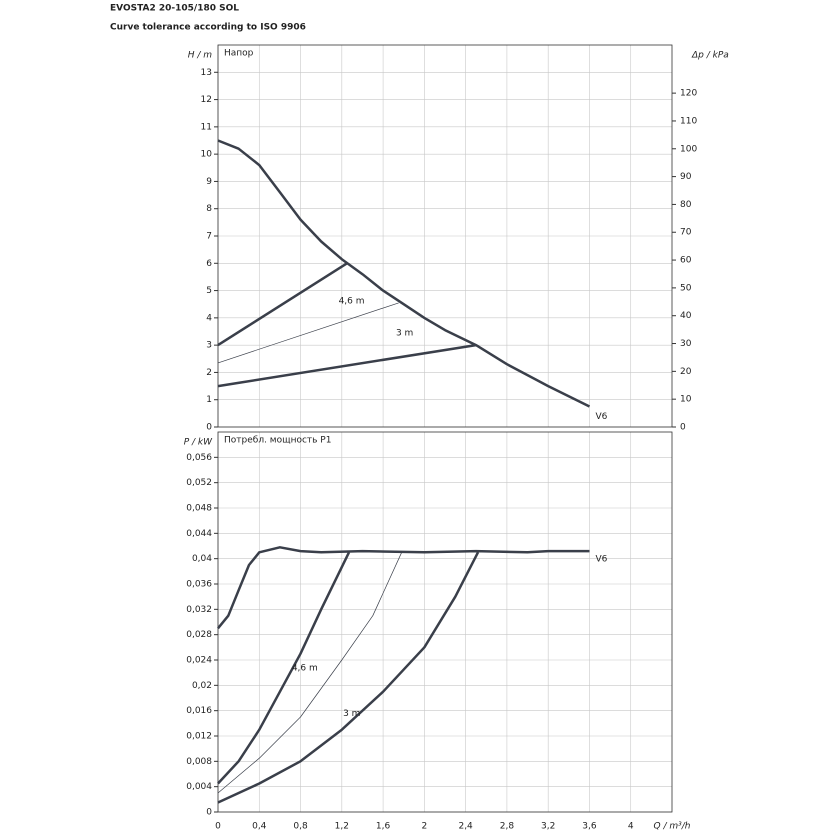 The width and height of the screenshot is (840, 840). What do you see at coordinates (199, 483) in the screenshot?
I see `y-tick-label: 0,052` at bounding box center [199, 483].